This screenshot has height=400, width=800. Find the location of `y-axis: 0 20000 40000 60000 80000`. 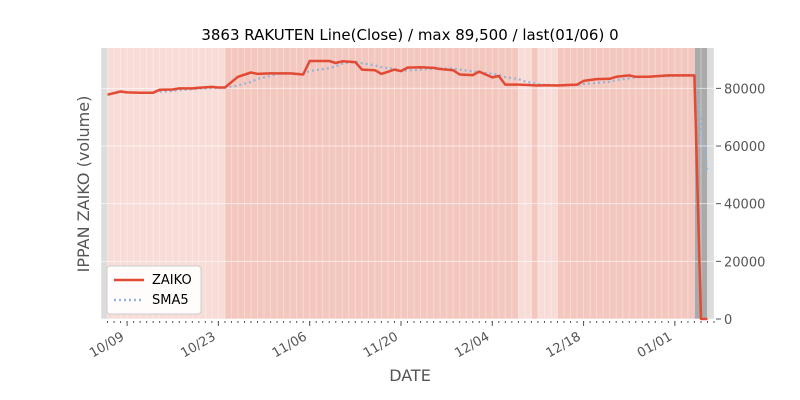

y-axis: 0 20000 40000 60000 80000 is located at coordinates (740, 205).